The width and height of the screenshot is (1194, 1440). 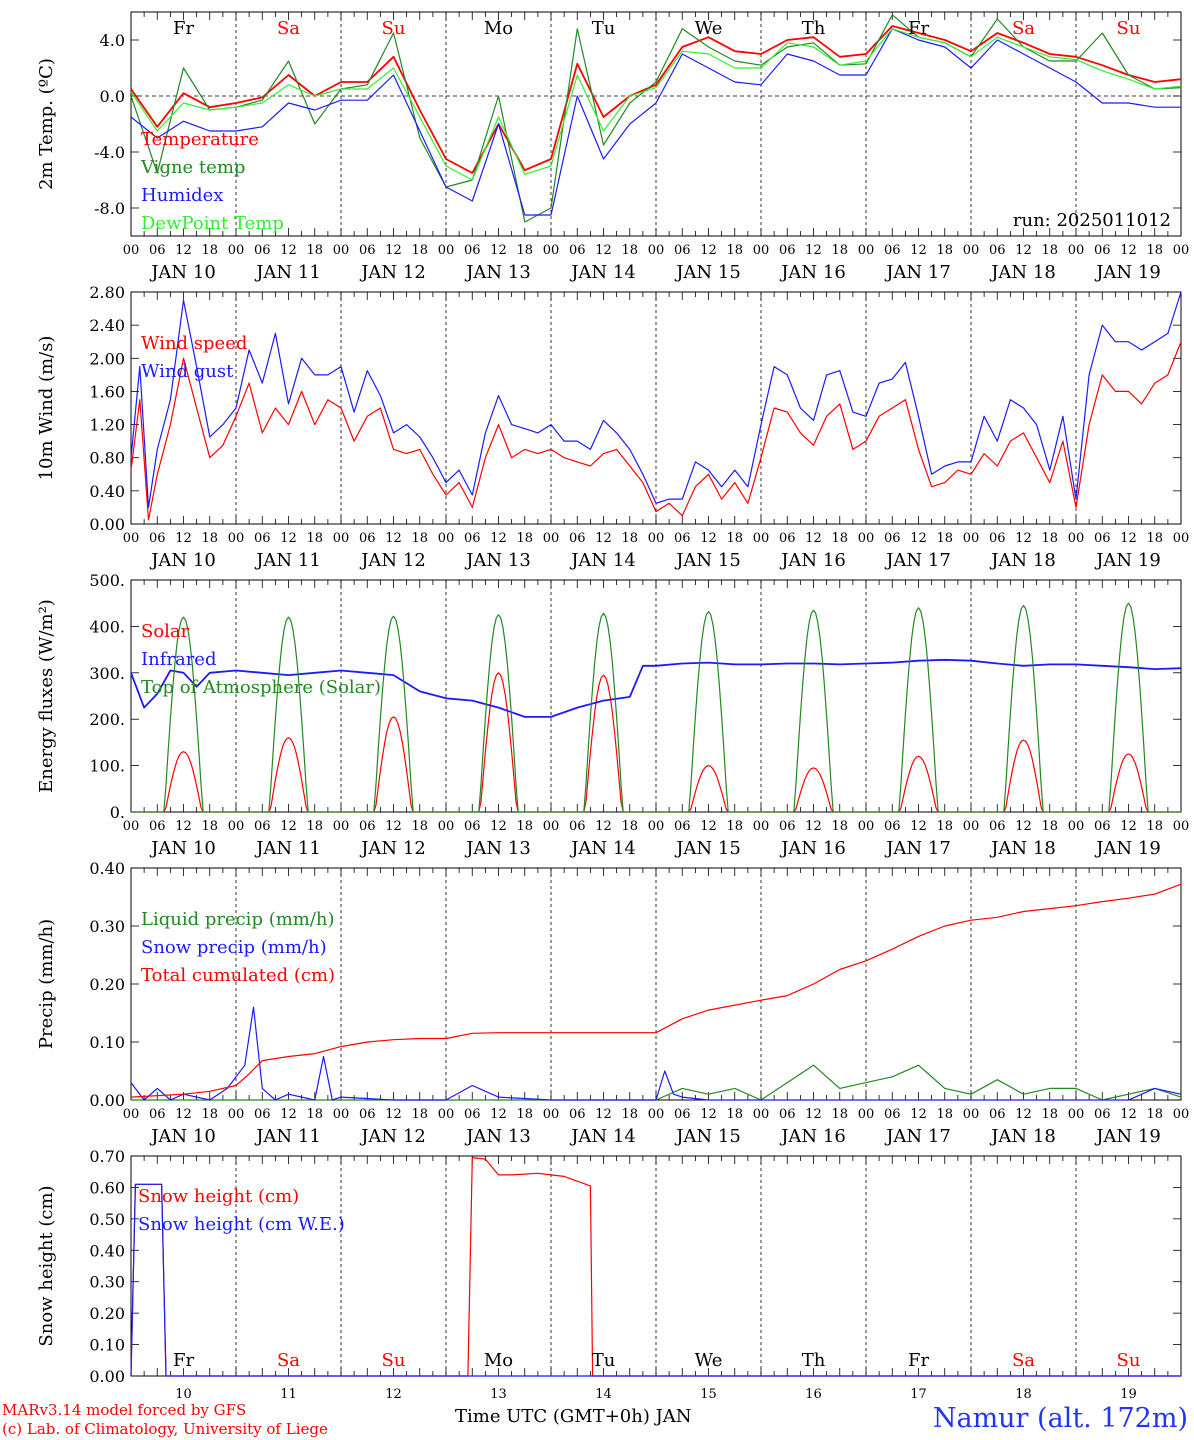 What do you see at coordinates (107, 1345) in the screenshot?
I see `y-tick-label: 0.10` at bounding box center [107, 1345].